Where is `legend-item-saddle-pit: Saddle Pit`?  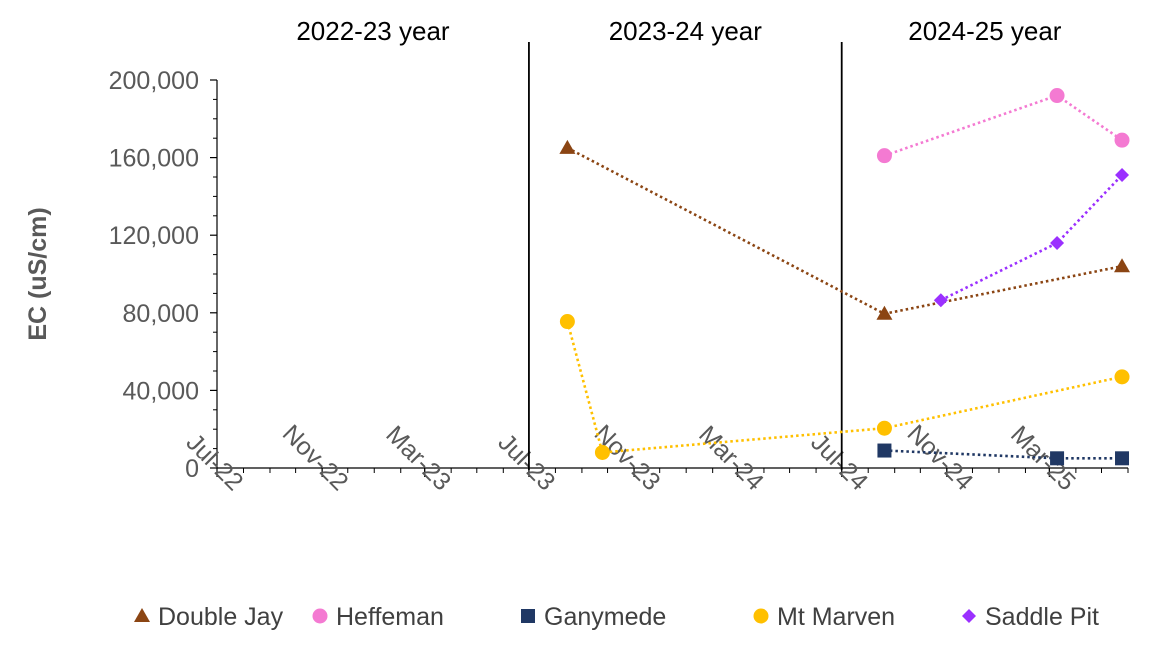 legend-item-saddle-pit: Saddle Pit is located at coordinates (1030, 617).